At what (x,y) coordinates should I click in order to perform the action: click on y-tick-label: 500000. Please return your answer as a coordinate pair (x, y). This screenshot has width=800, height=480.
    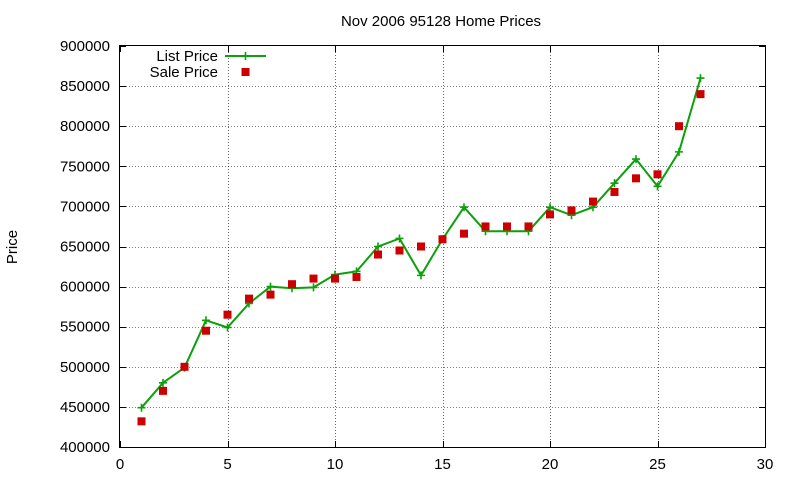
    Looking at the image, I should click on (85, 367).